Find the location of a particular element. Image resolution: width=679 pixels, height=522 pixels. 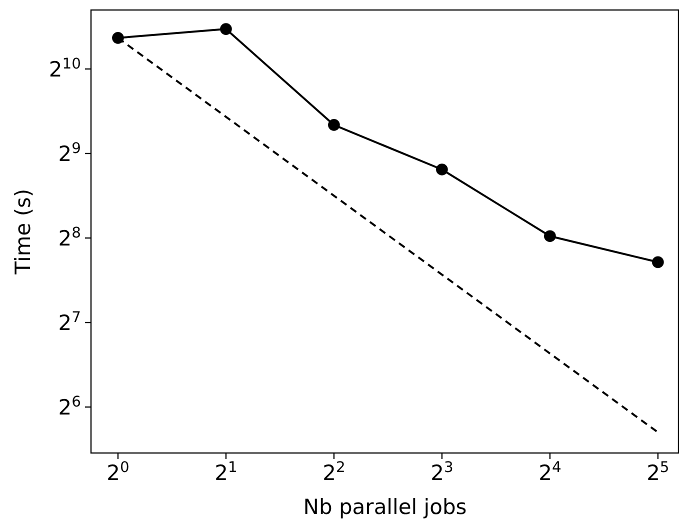

x-tick-label: 2$^{1}$ is located at coordinates (226, 471).